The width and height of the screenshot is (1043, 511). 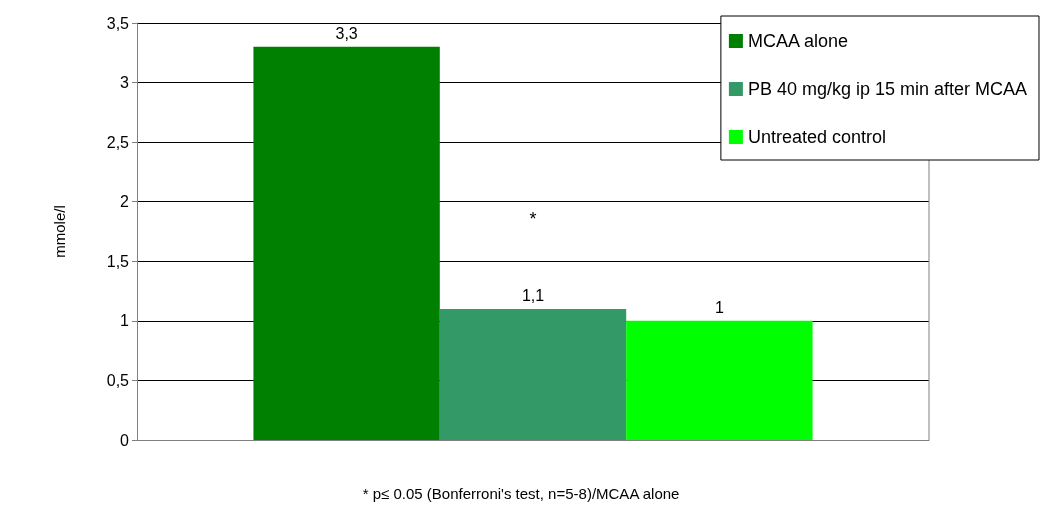 I want to click on annotation: *, so click(x=533, y=218).